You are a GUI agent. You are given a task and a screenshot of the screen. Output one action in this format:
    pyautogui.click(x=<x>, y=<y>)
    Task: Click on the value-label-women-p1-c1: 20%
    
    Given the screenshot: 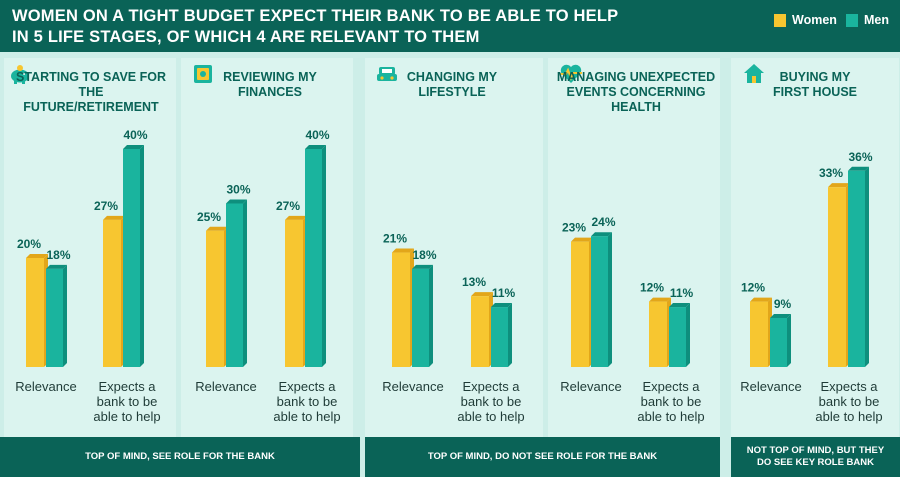 What is the action you would take?
    pyautogui.click(x=29, y=244)
    